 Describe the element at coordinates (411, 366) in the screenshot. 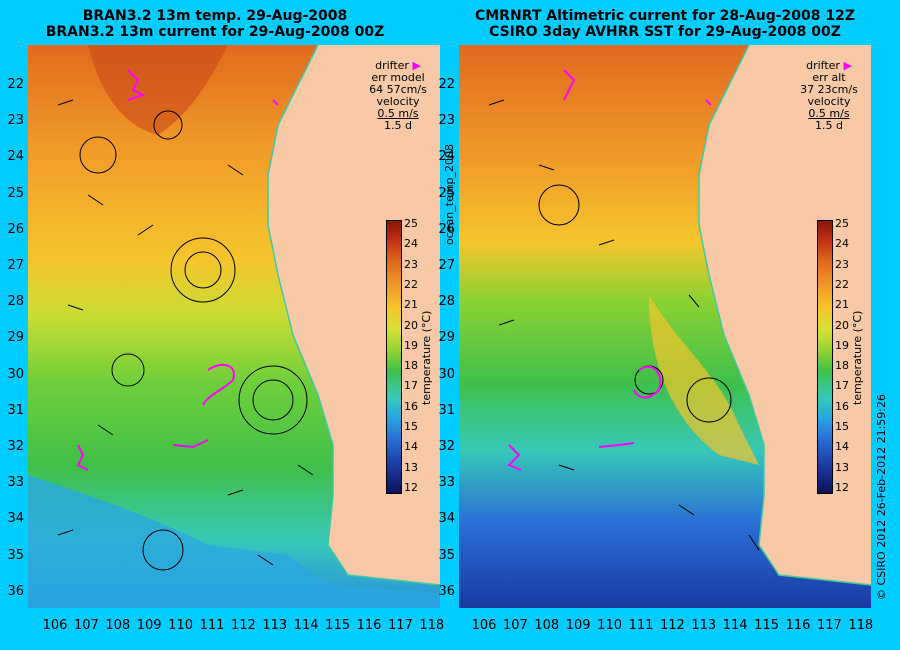

I see `colorbar-tick-label: 18` at that location.